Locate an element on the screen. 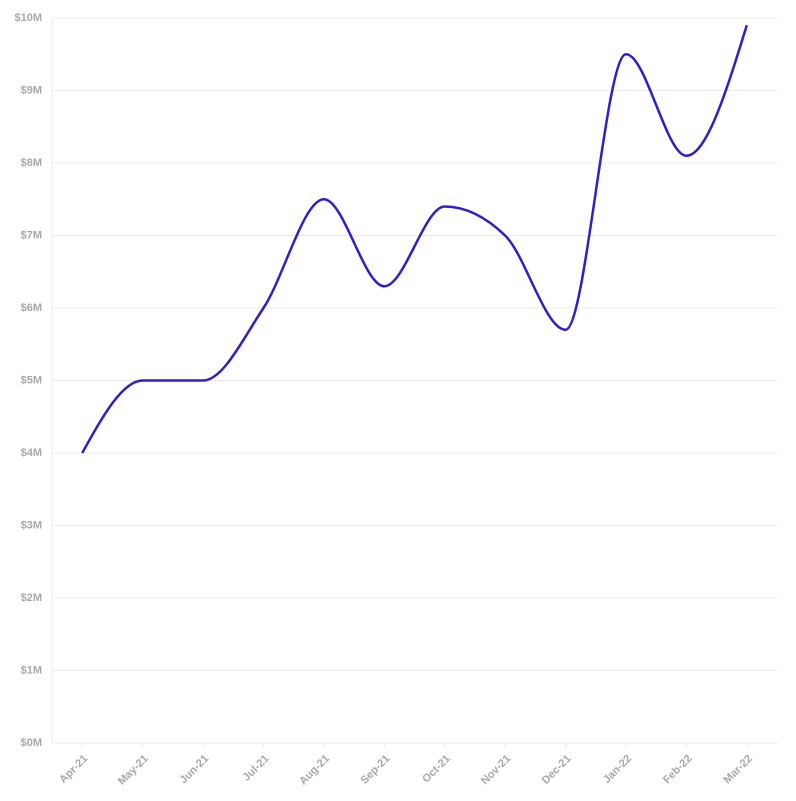 The height and width of the screenshot is (801, 796). x-tick-label: Sep-21 is located at coordinates (375, 770).